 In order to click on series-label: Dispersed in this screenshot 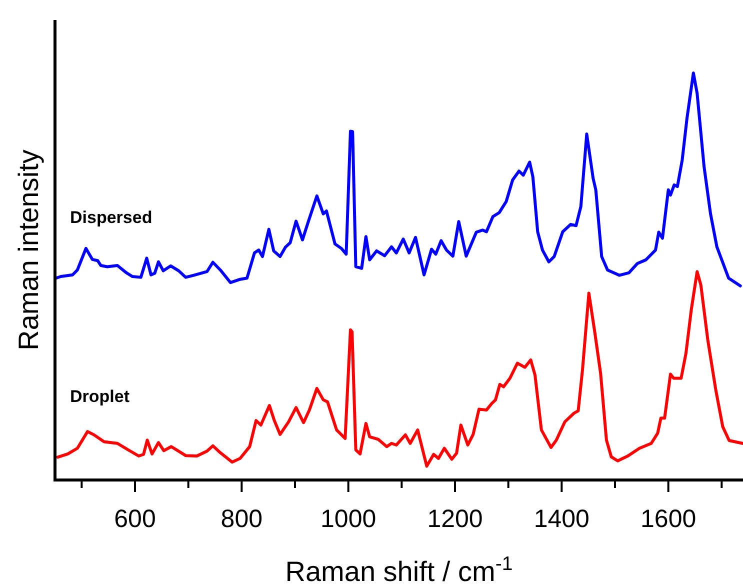, I will do `click(111, 218)`.